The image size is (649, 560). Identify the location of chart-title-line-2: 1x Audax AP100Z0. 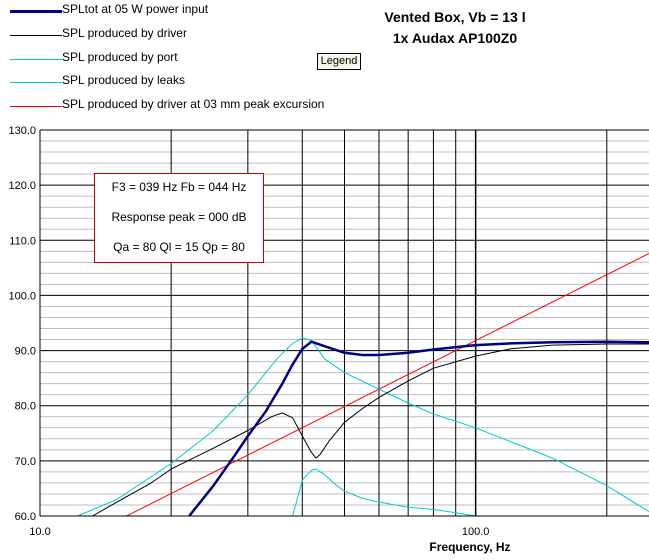
(455, 38).